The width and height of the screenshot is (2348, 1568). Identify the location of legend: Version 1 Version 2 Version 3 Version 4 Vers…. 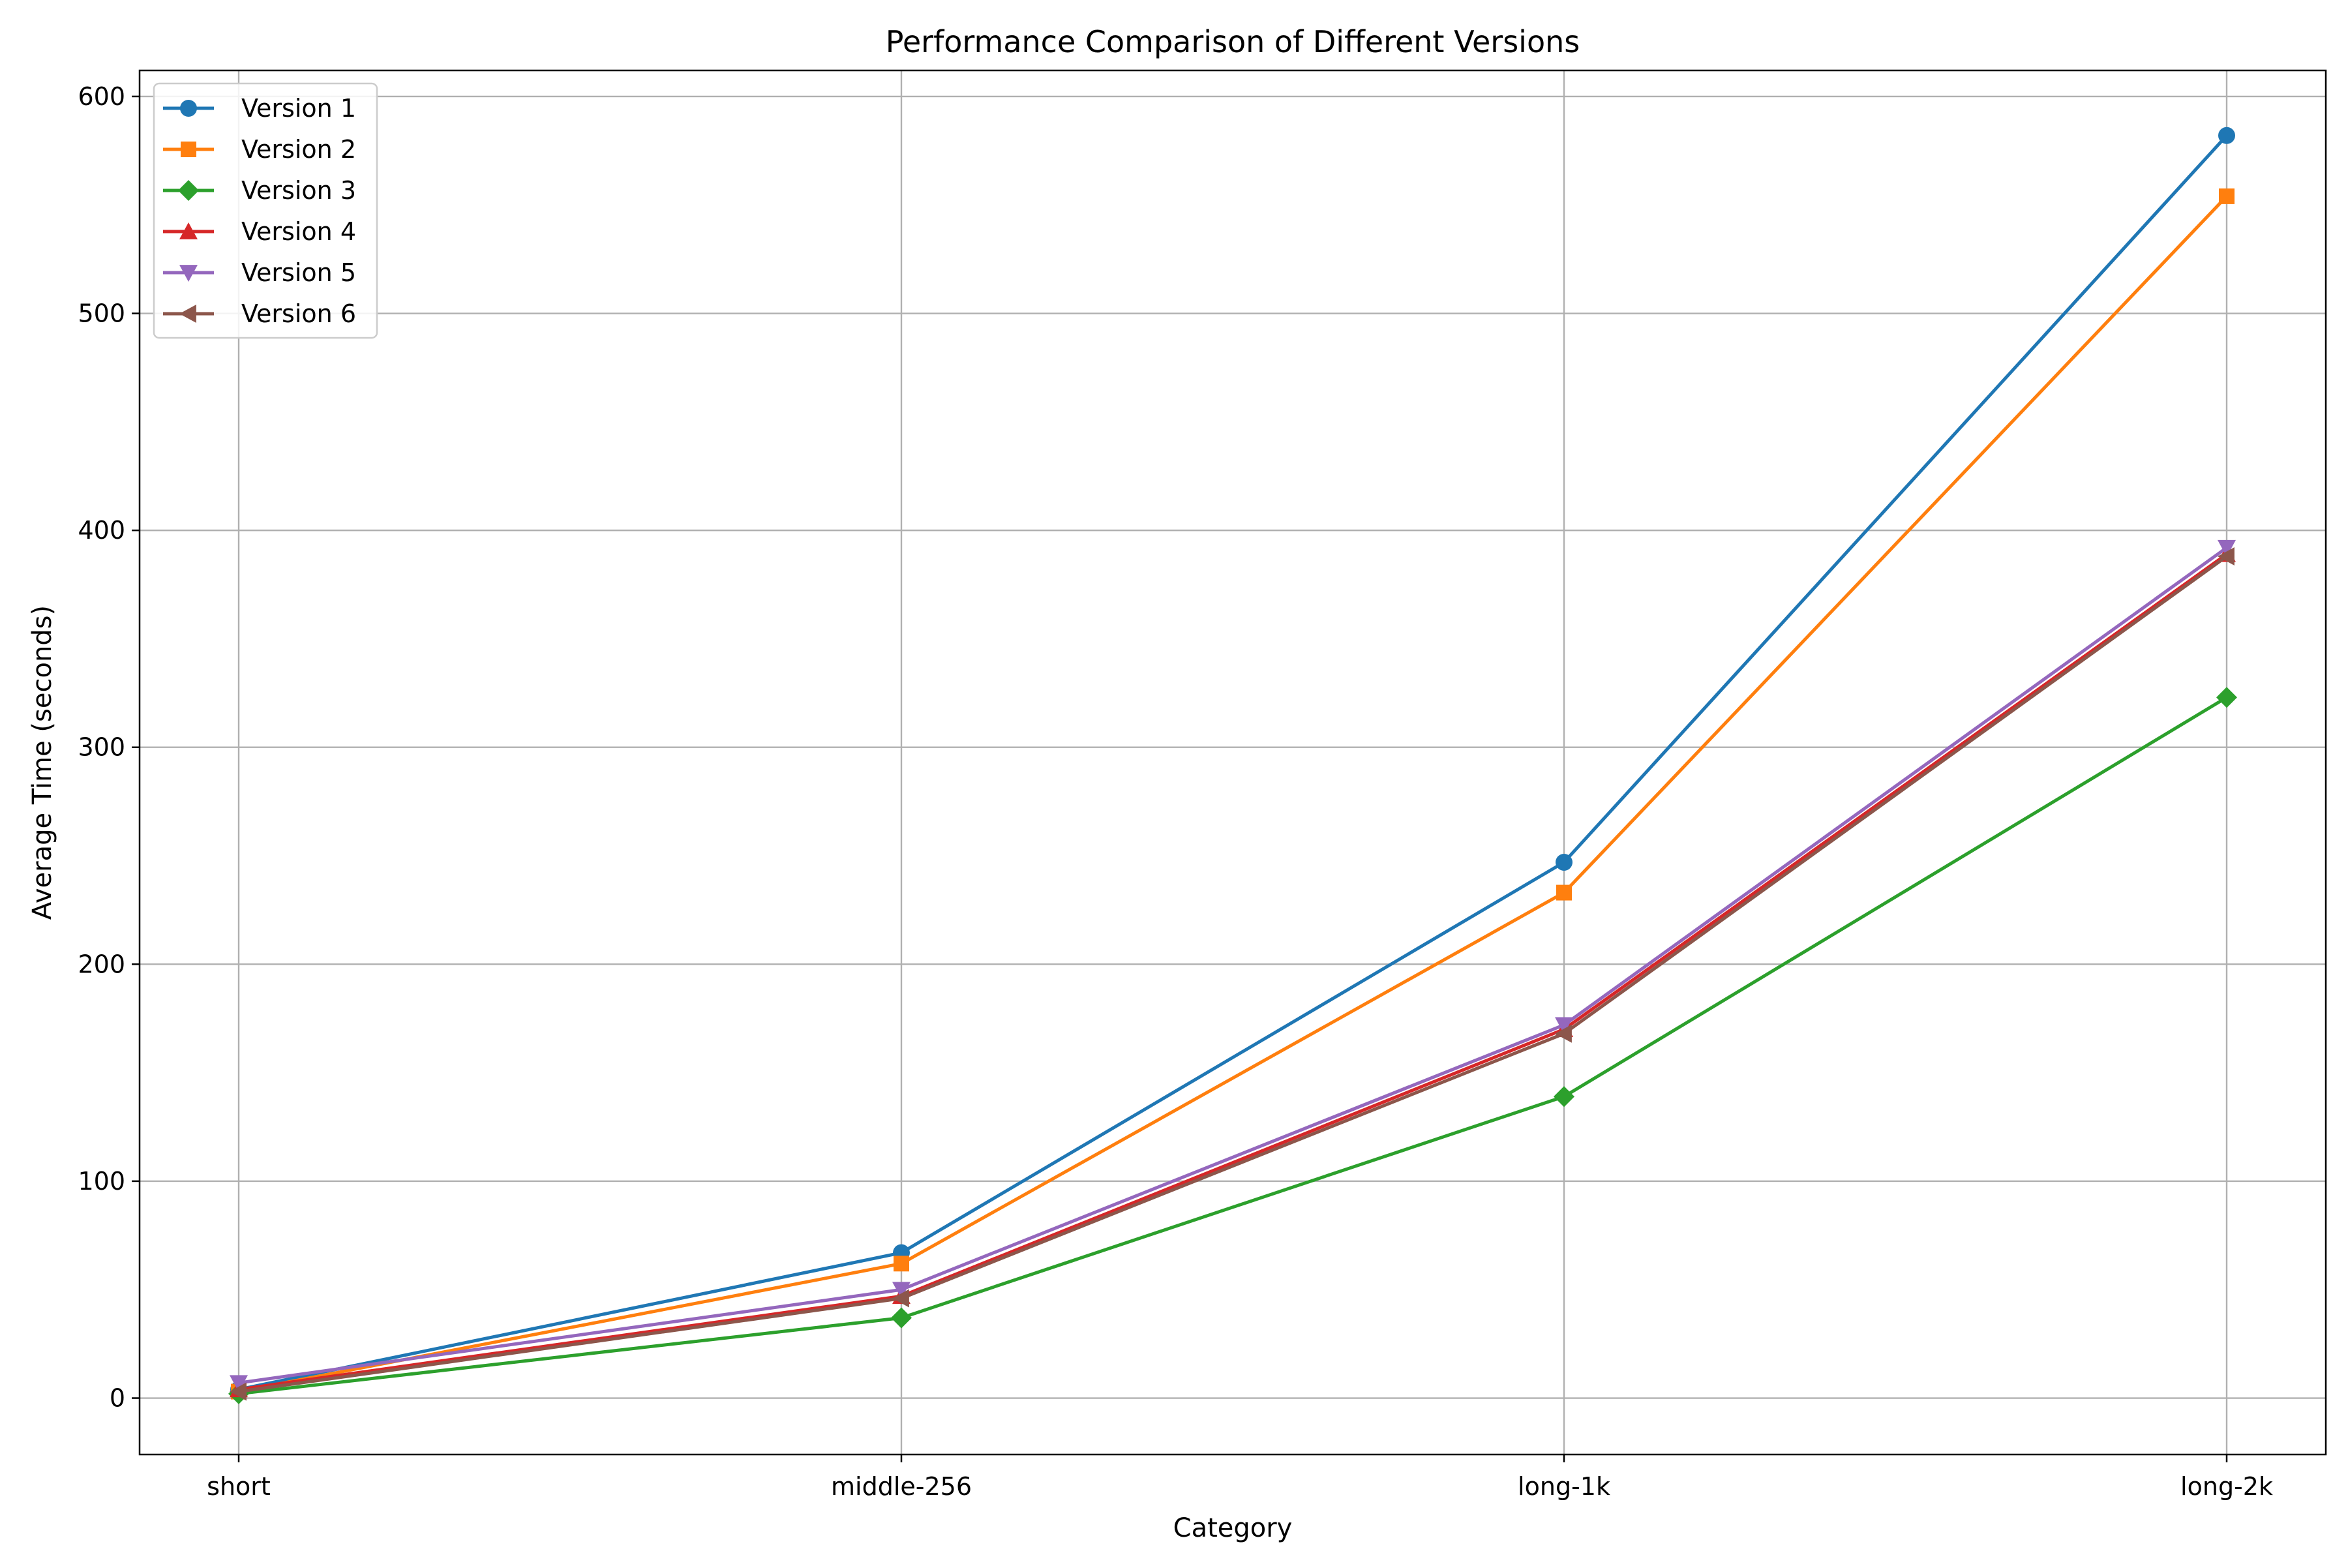
(265, 210).